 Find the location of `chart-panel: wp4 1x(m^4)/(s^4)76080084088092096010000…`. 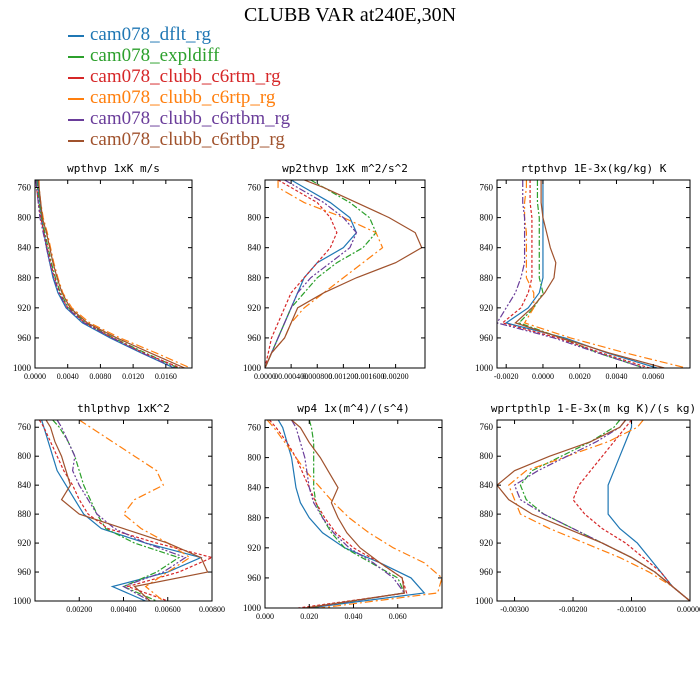

chart-panel: wp4 1x(m^4)/(s^4)76080084088092096010000… is located at coordinates (343, 511).